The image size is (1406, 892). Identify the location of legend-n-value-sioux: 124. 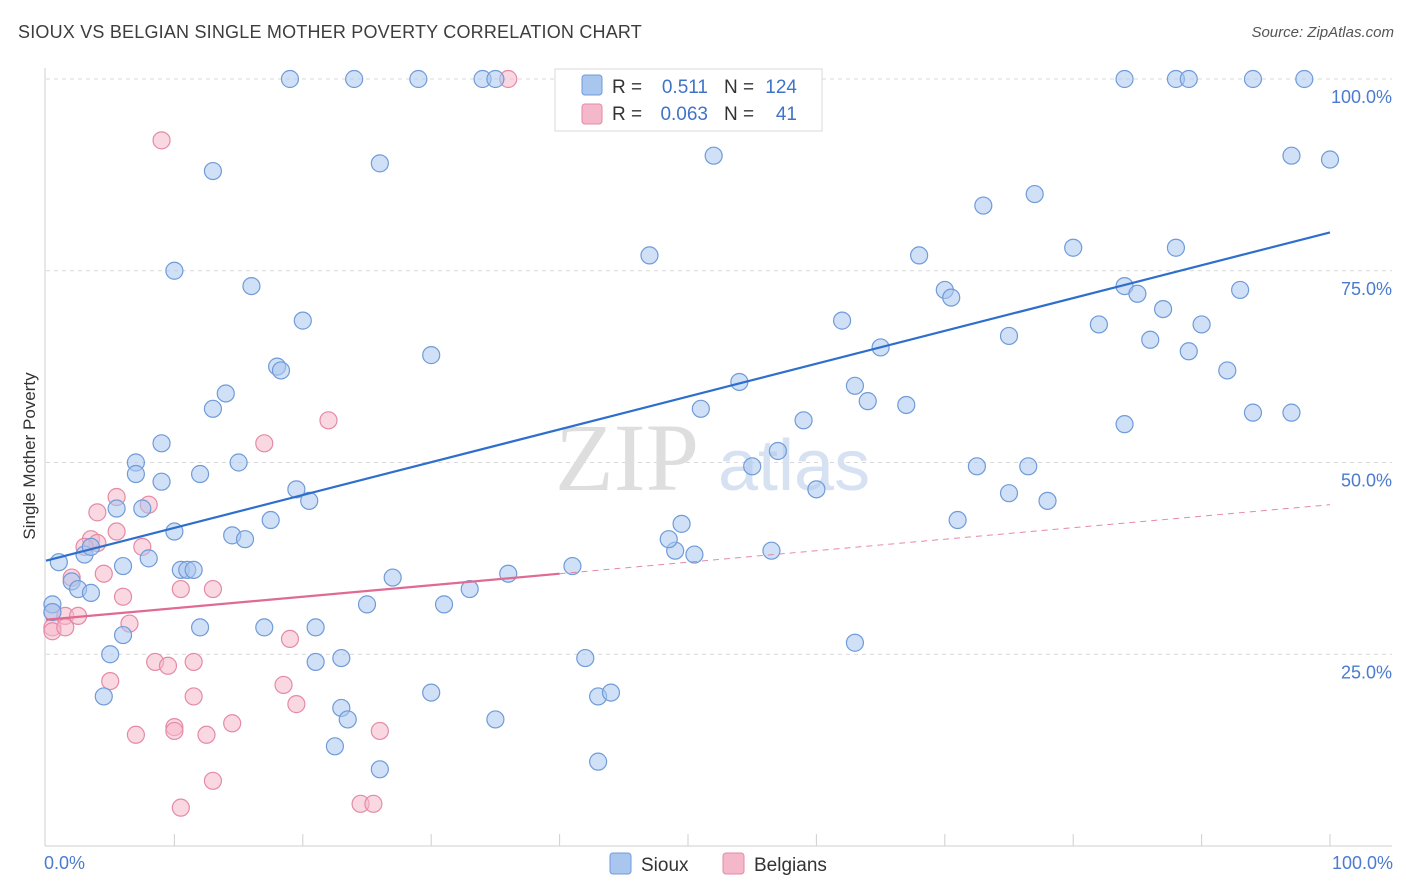
(781, 87).